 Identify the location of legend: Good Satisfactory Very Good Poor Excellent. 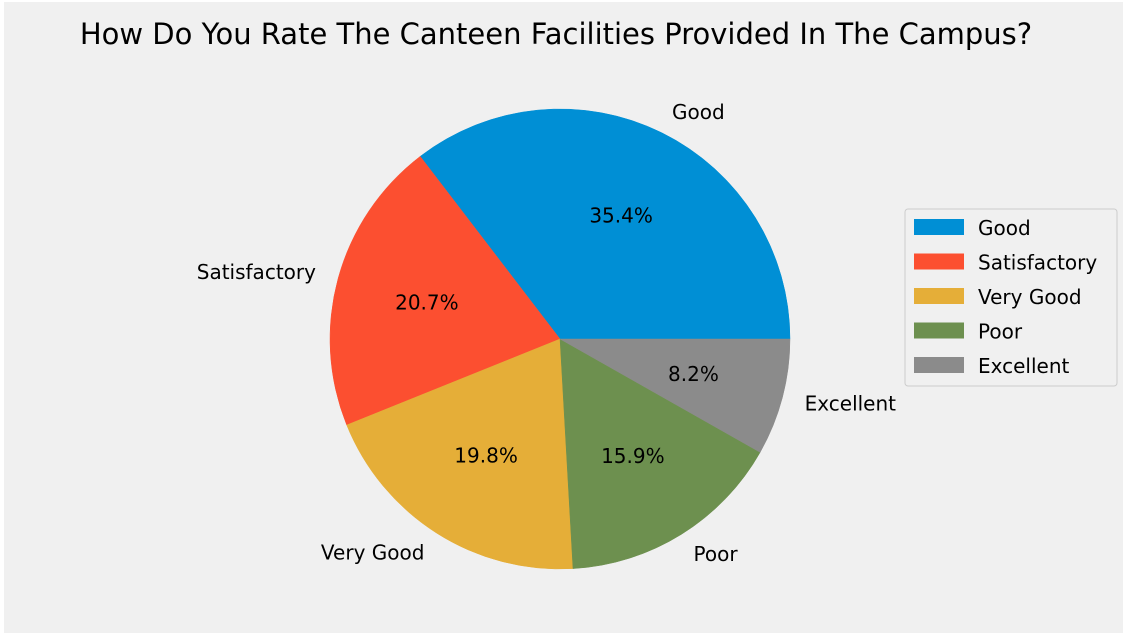
(1011, 297).